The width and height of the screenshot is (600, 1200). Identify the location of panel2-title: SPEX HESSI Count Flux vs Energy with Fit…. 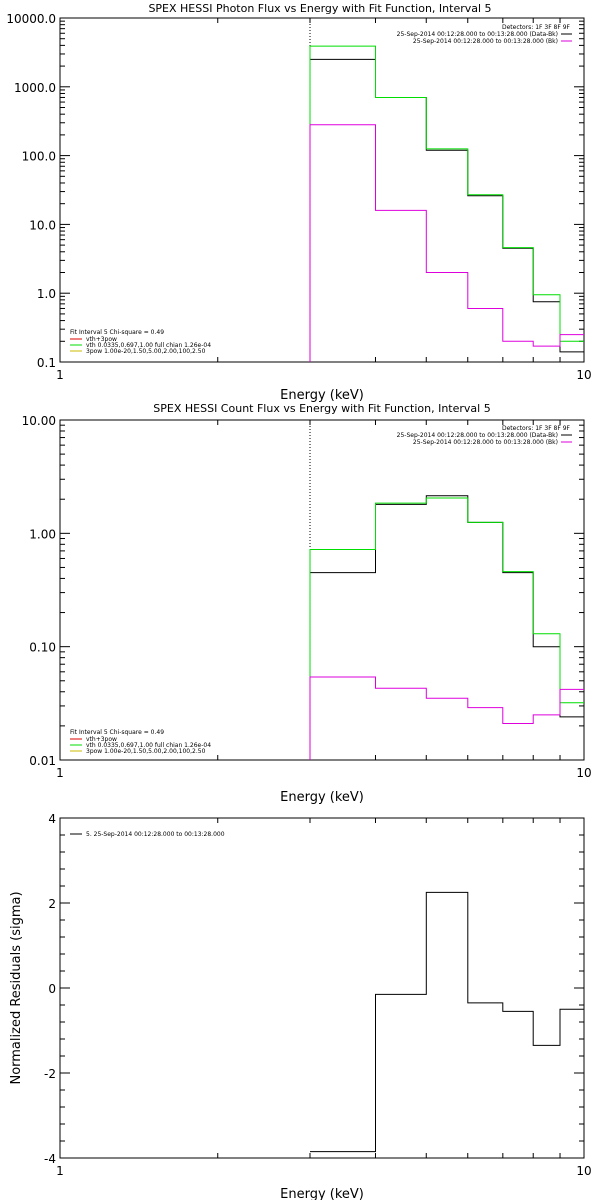
(321, 408).